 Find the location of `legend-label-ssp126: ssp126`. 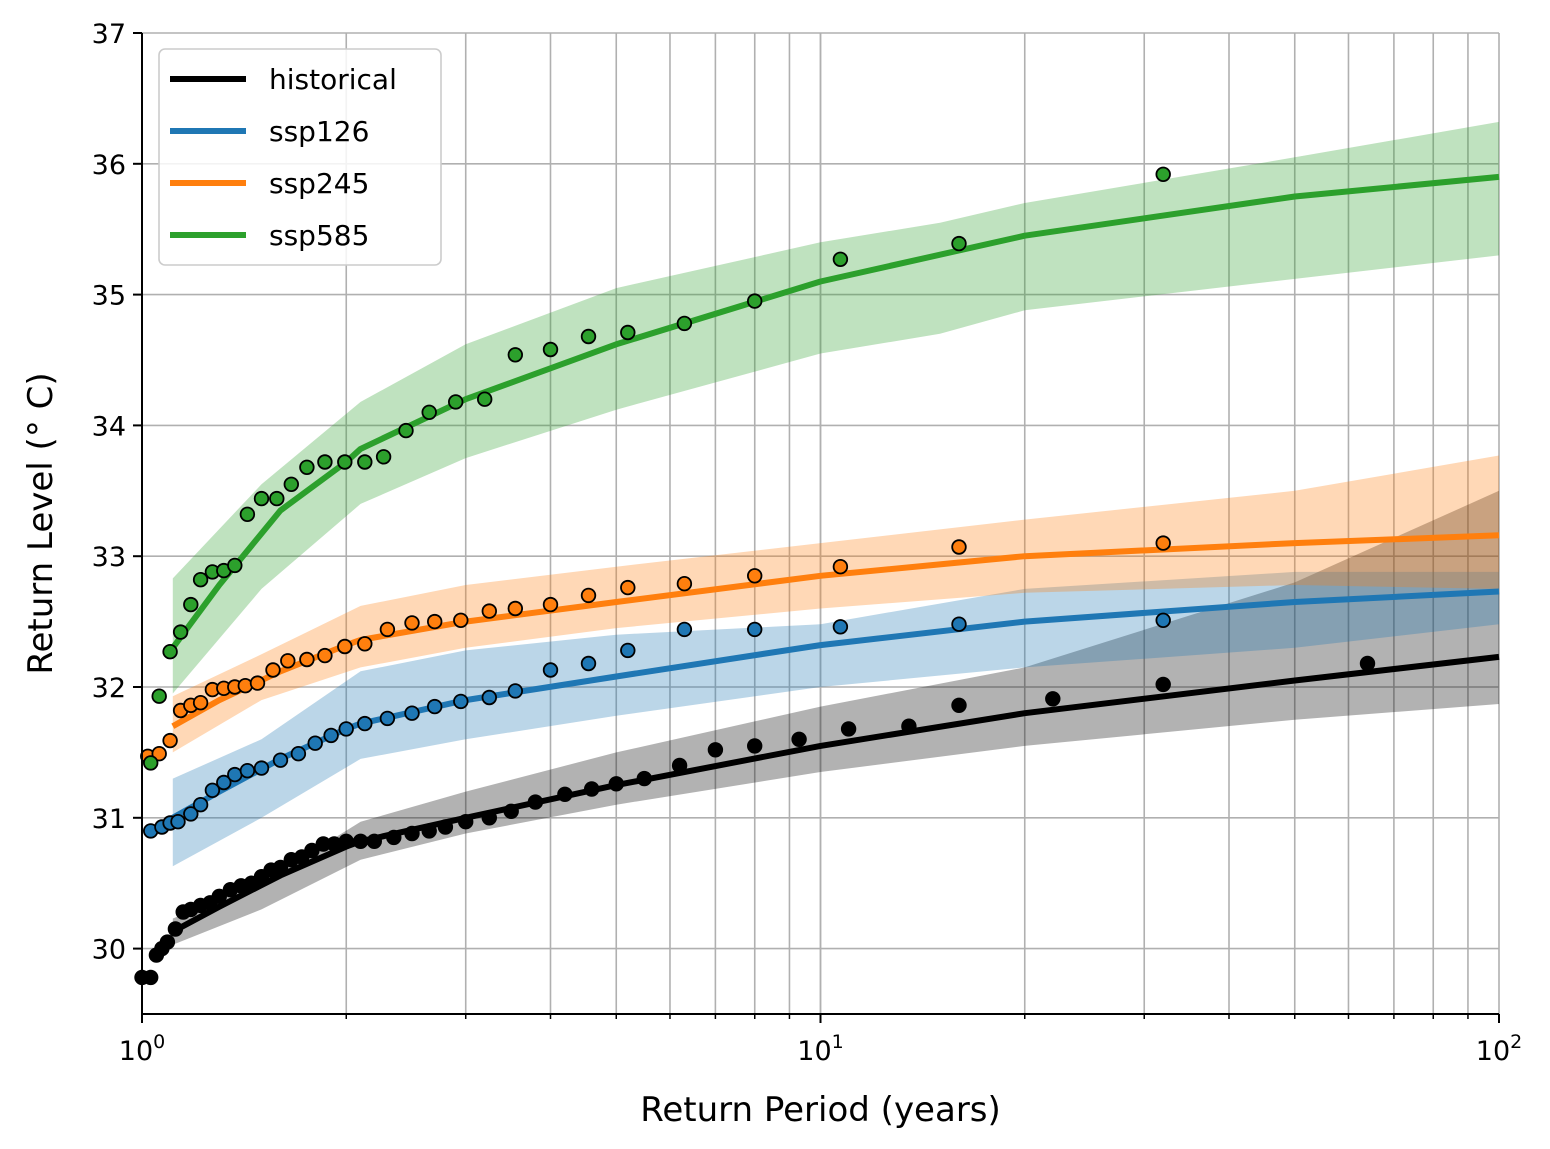

legend-label-ssp126: ssp126 is located at coordinates (319, 131).